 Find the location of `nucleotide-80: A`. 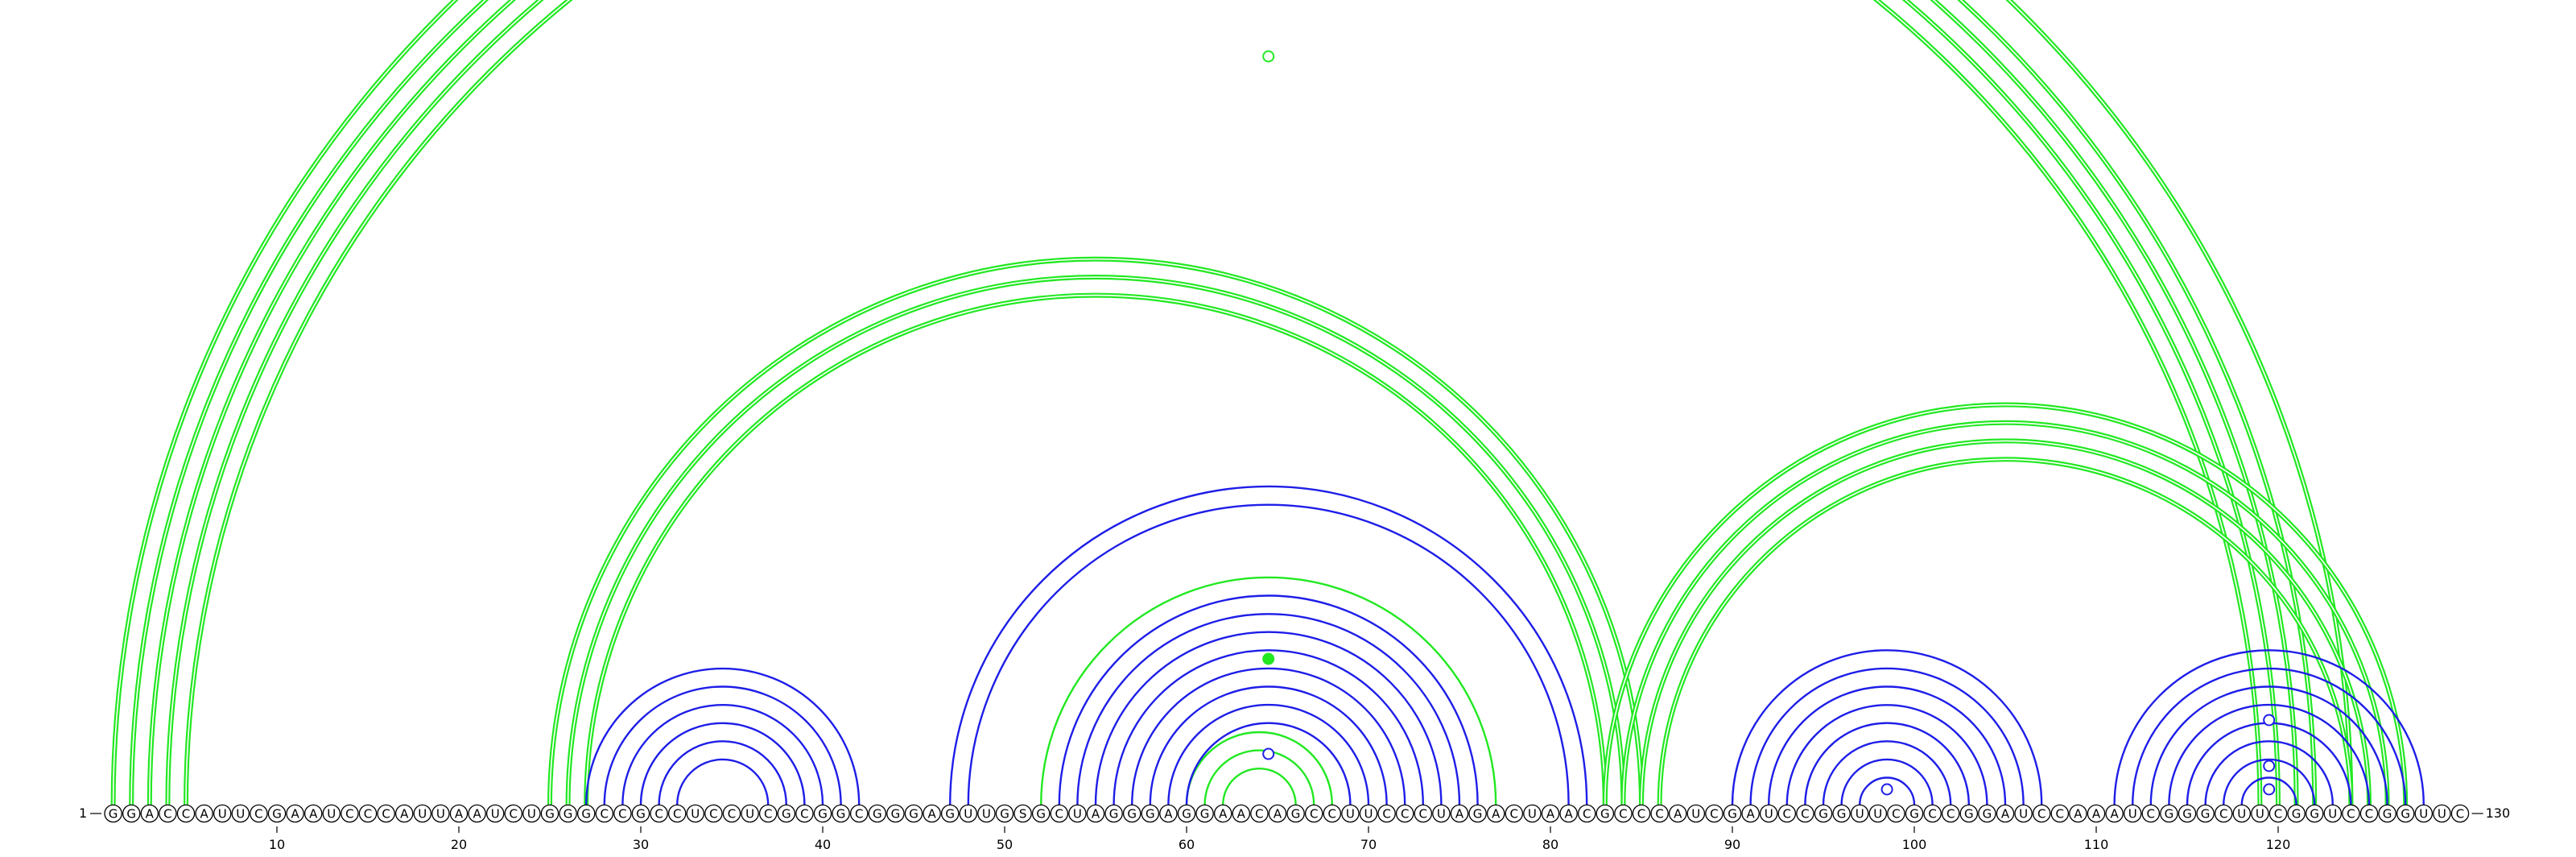

nucleotide-80: A is located at coordinates (1550, 813).